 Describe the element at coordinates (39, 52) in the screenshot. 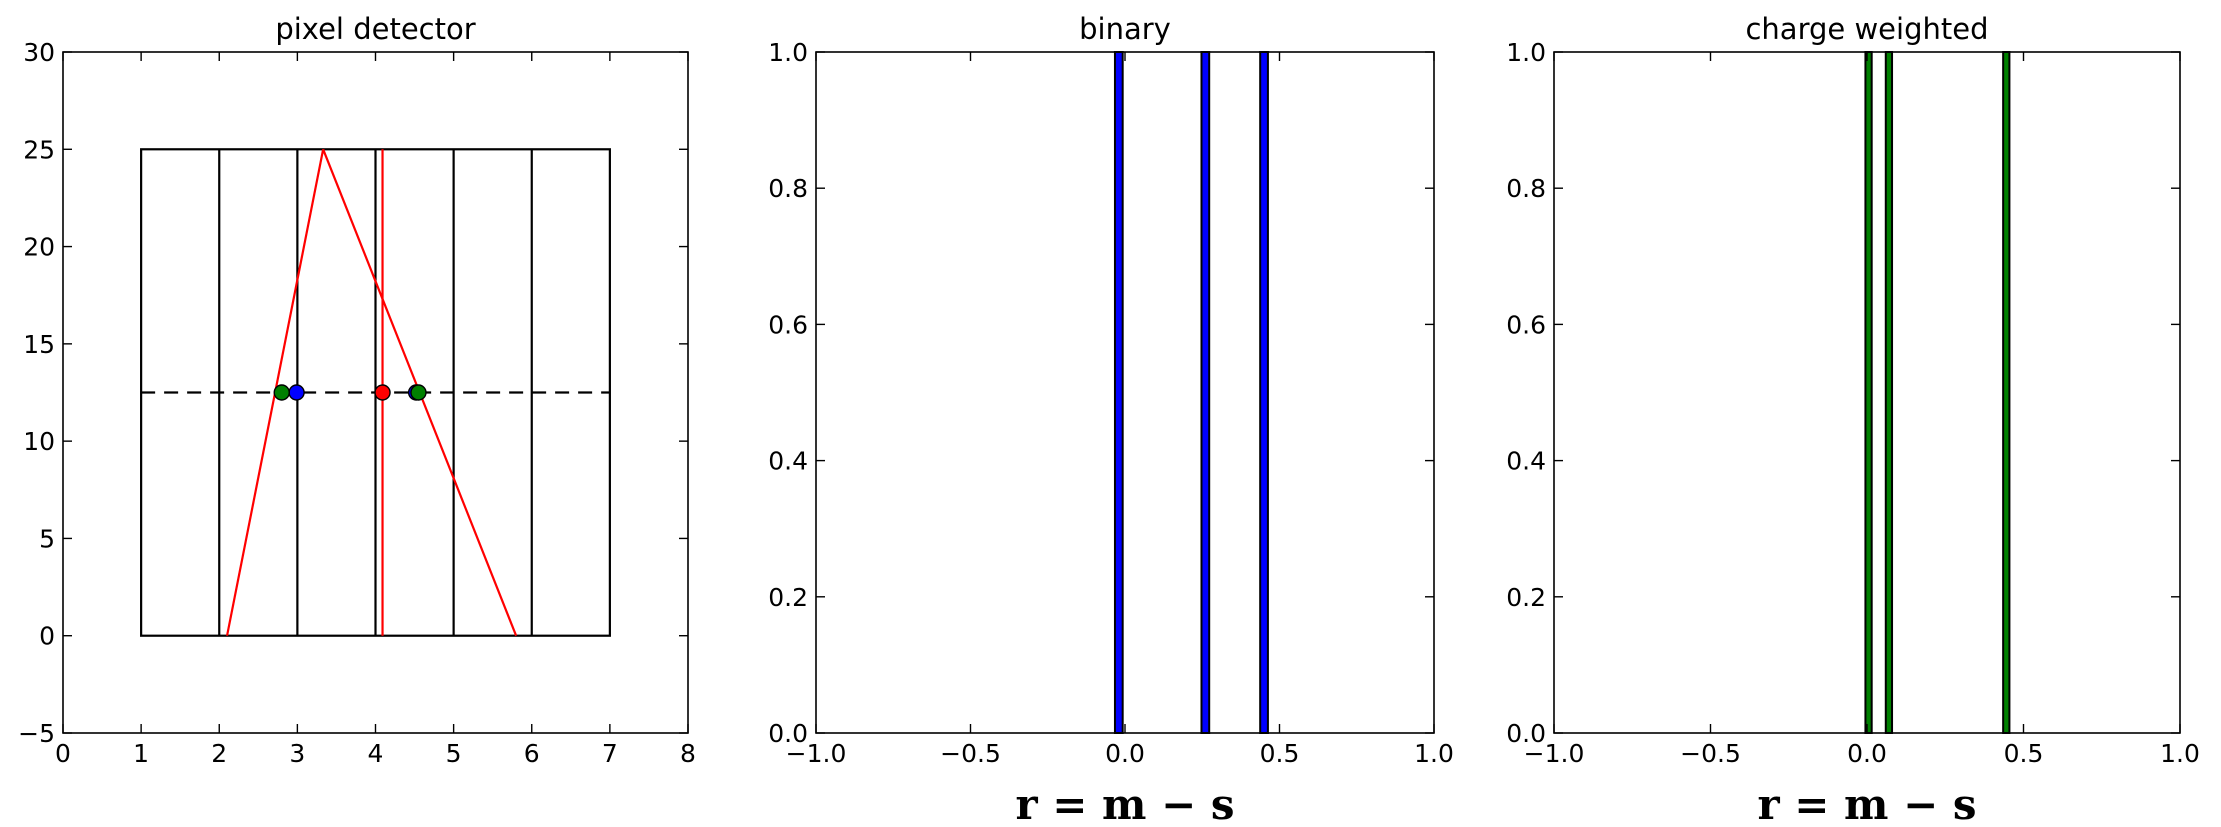

I see `y-tick-label: 30` at that location.